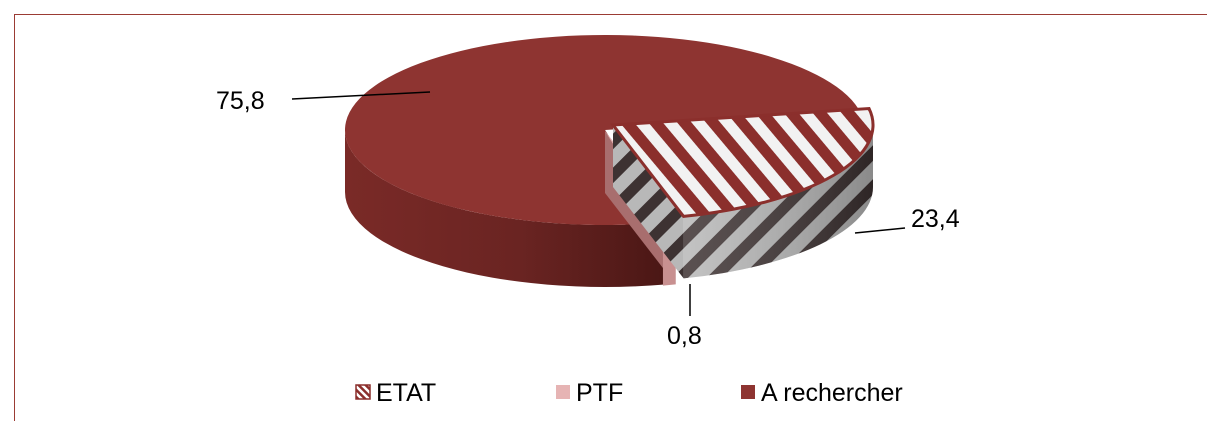 The height and width of the screenshot is (421, 1207). What do you see at coordinates (629, 393) in the screenshot?
I see `legend: ETAT PTF A rechercher` at bounding box center [629, 393].